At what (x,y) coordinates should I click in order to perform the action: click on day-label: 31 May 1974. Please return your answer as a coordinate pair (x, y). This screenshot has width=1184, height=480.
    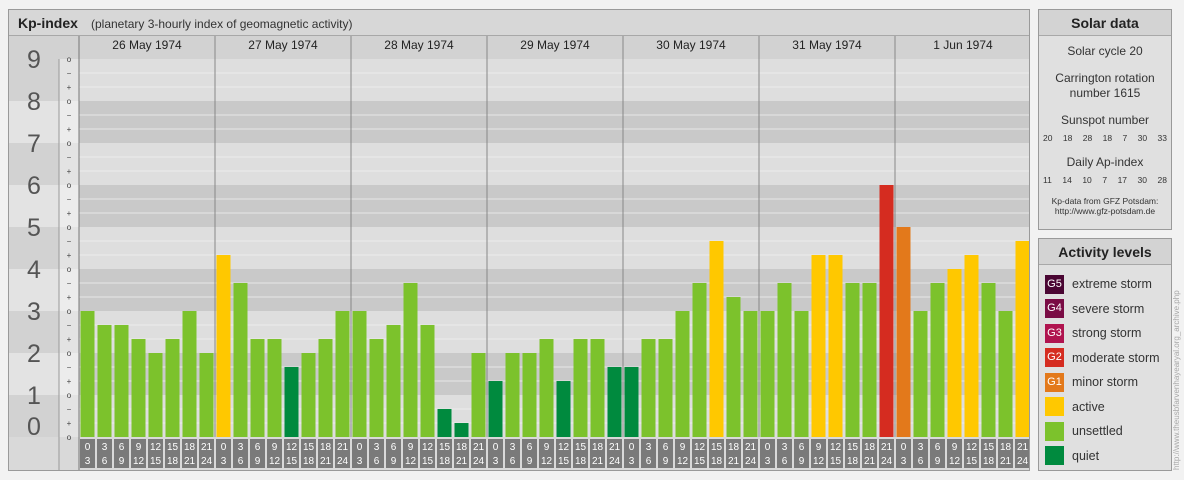
    Looking at the image, I should click on (827, 45).